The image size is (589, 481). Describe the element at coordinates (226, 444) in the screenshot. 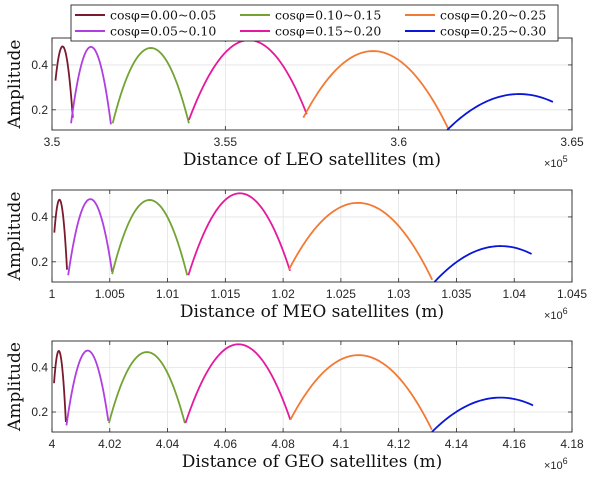

I see `x-tick-label: 4.06` at that location.